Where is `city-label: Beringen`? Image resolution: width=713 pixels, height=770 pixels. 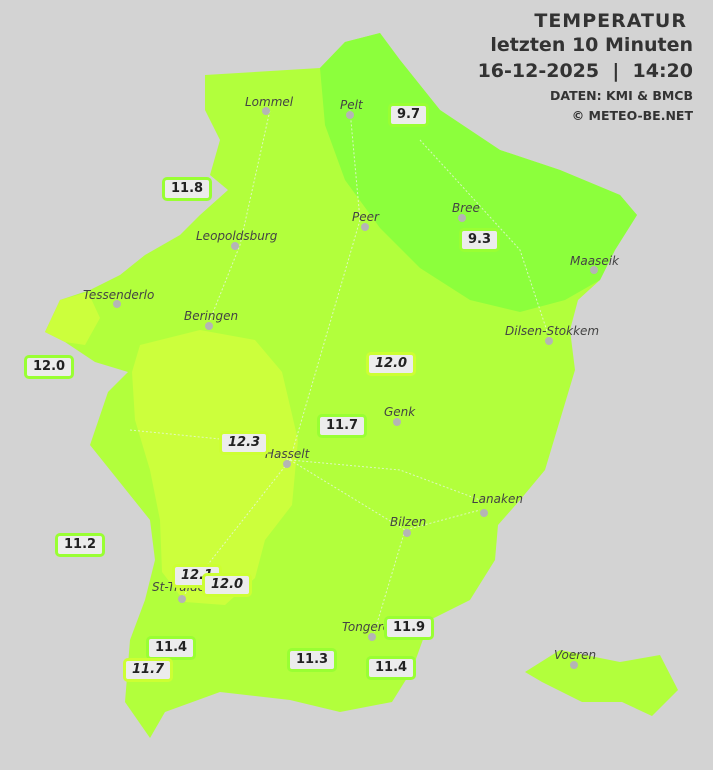 city-label: Beringen is located at coordinates (211, 316).